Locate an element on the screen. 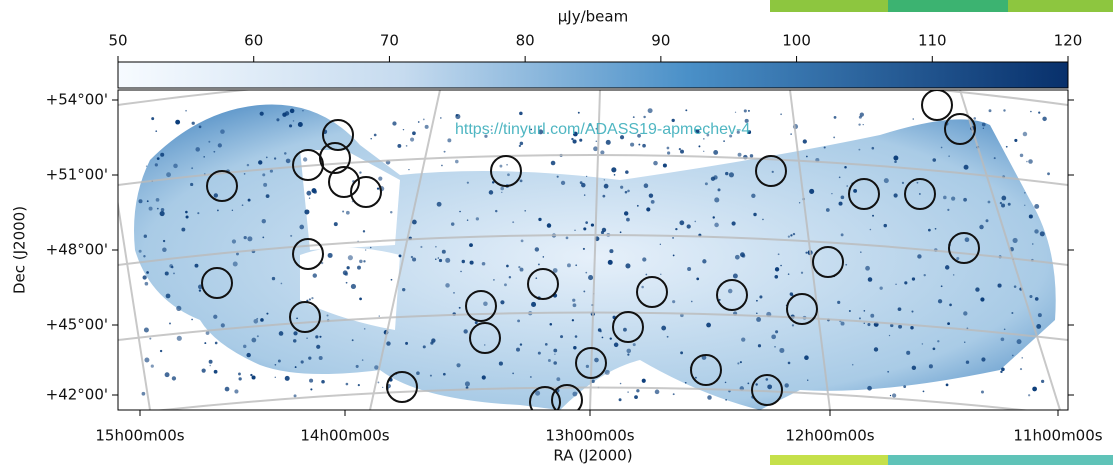  y-tick-label: +51°00' is located at coordinates (77, 175).